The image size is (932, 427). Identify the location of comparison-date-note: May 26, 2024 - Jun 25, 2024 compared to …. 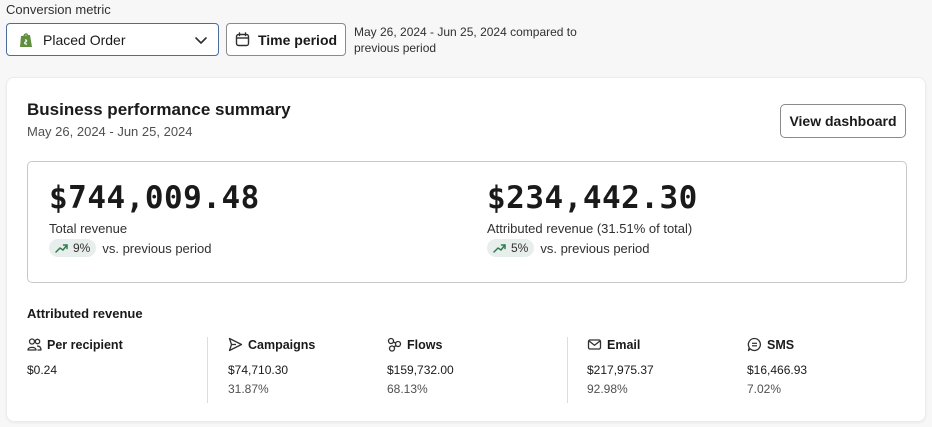
(465, 40).